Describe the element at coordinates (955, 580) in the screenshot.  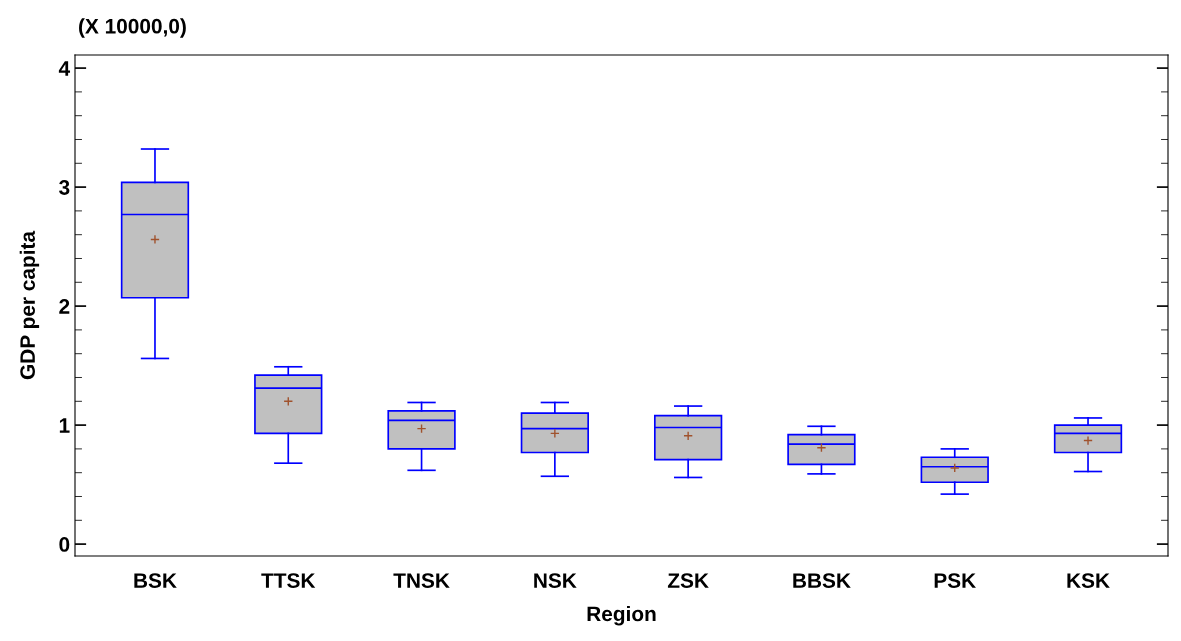
I see `x-tick-label: PSK` at that location.